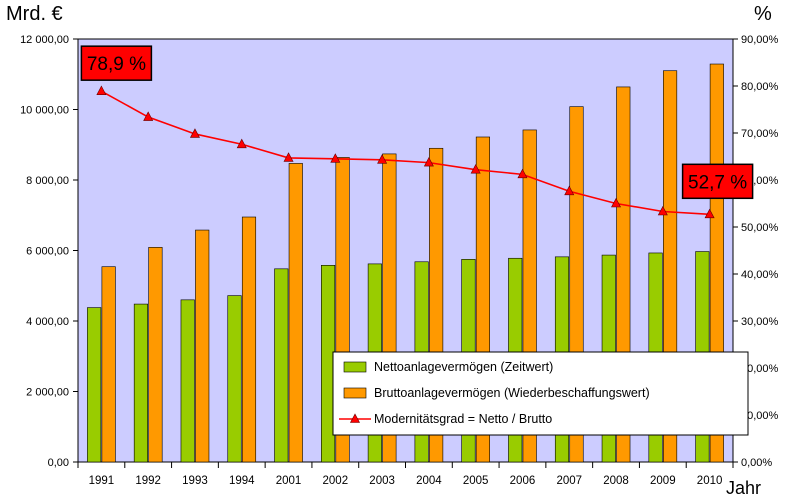 This screenshot has width=802, height=503. Describe the element at coordinates (336, 481) in the screenshot. I see `x-tick-label: 2002` at that location.